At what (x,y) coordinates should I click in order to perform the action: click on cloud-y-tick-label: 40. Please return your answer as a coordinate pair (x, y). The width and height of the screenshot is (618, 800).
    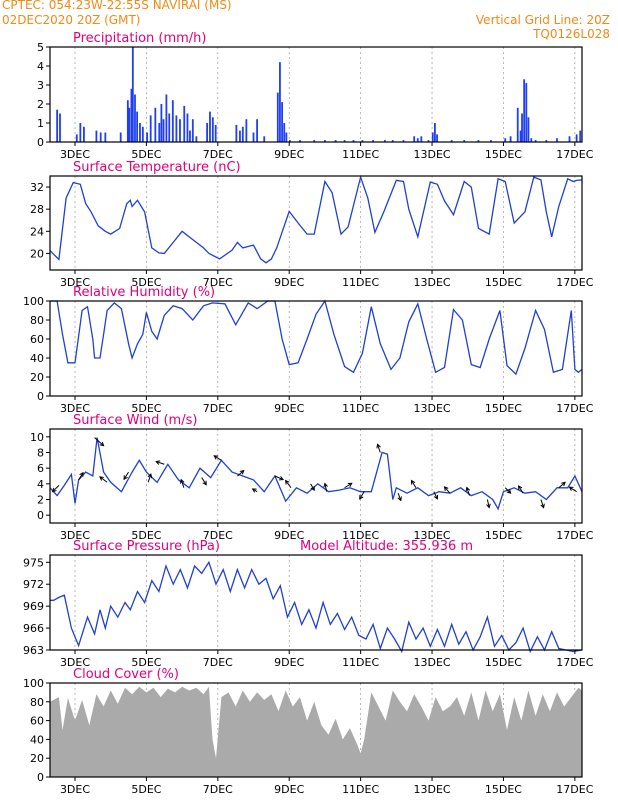
    Looking at the image, I should click on (37, 739).